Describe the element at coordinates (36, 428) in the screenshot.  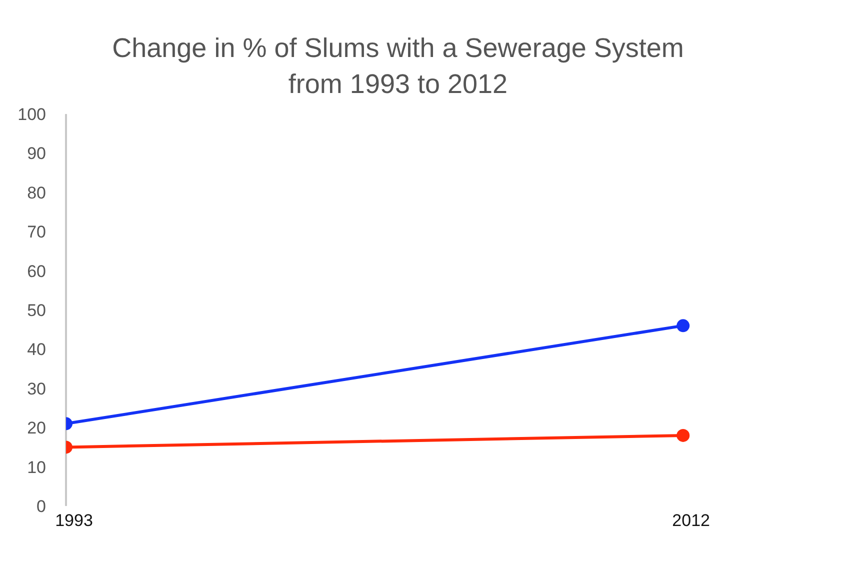
I see `y-tick-label: 20` at that location.